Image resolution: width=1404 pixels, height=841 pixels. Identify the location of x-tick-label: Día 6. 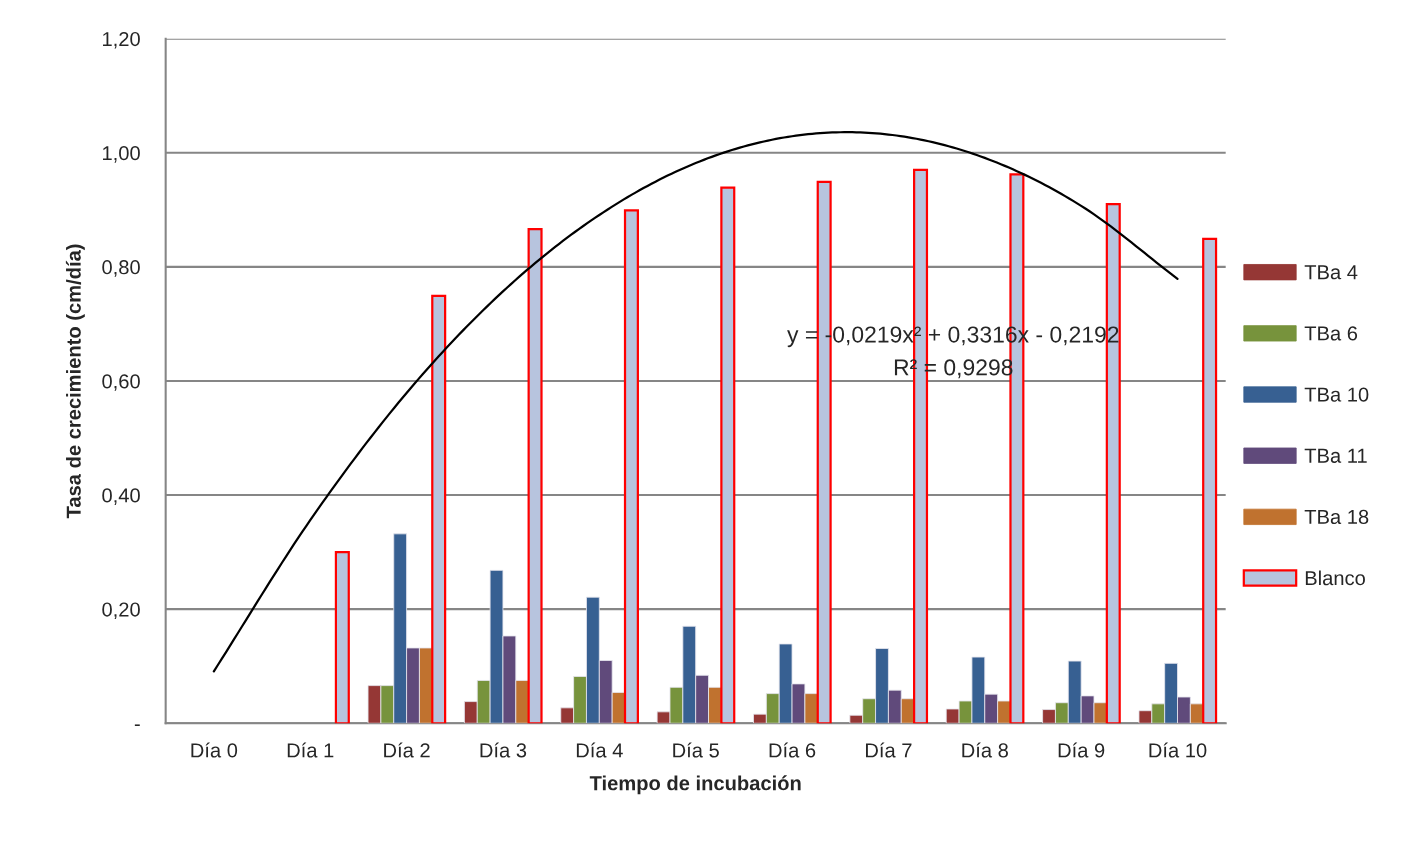
(792, 750).